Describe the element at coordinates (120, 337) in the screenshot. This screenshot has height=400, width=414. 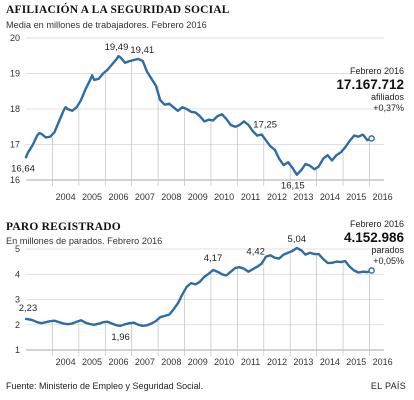
I see `chart2-annotation: 1,96` at that location.